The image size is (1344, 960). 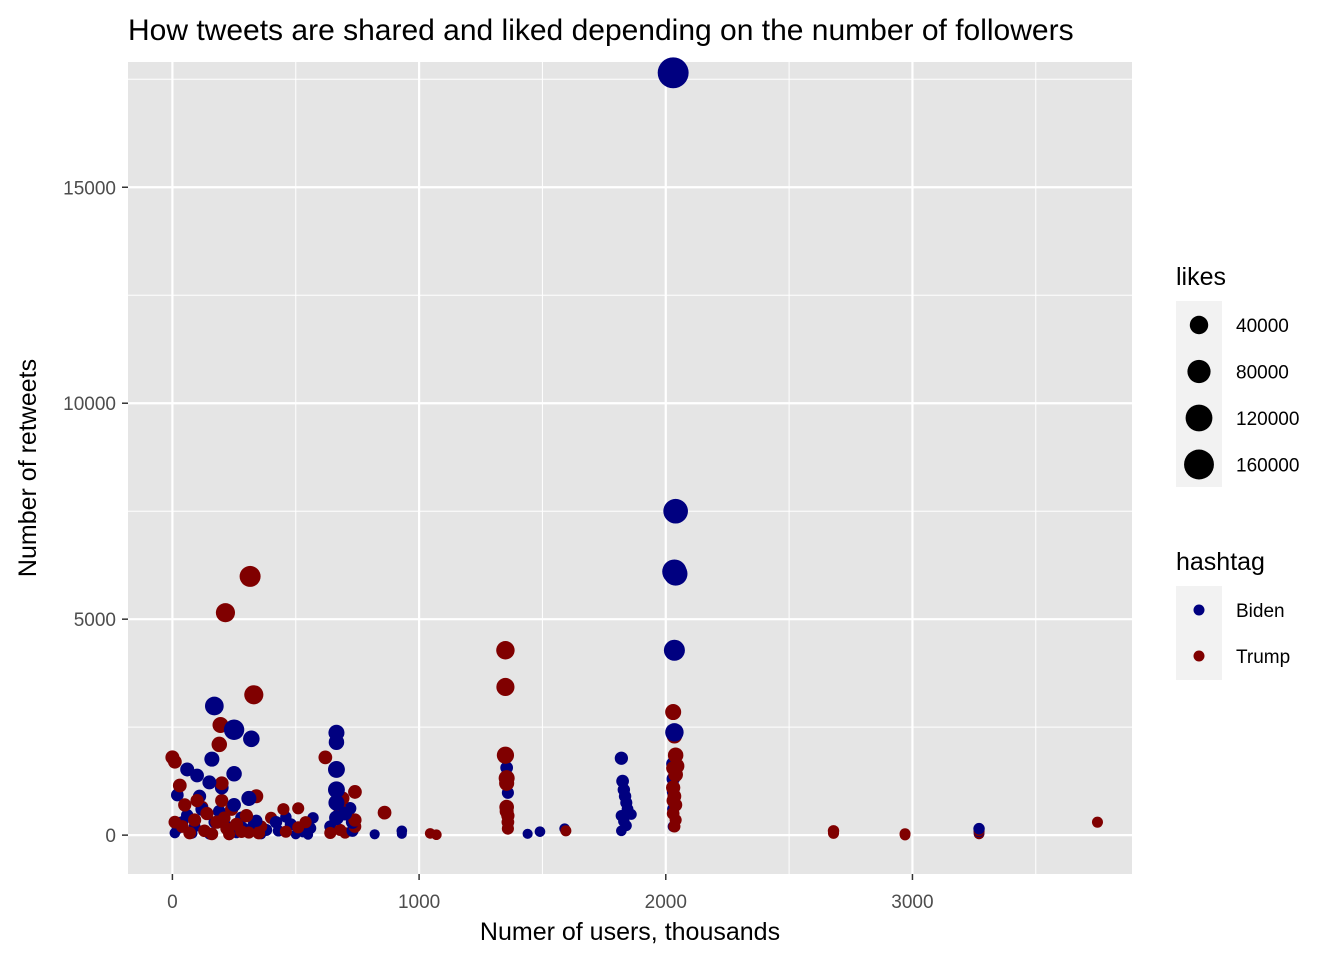 What do you see at coordinates (1267, 466) in the screenshot?
I see `likes-legend-label: 160000` at bounding box center [1267, 466].